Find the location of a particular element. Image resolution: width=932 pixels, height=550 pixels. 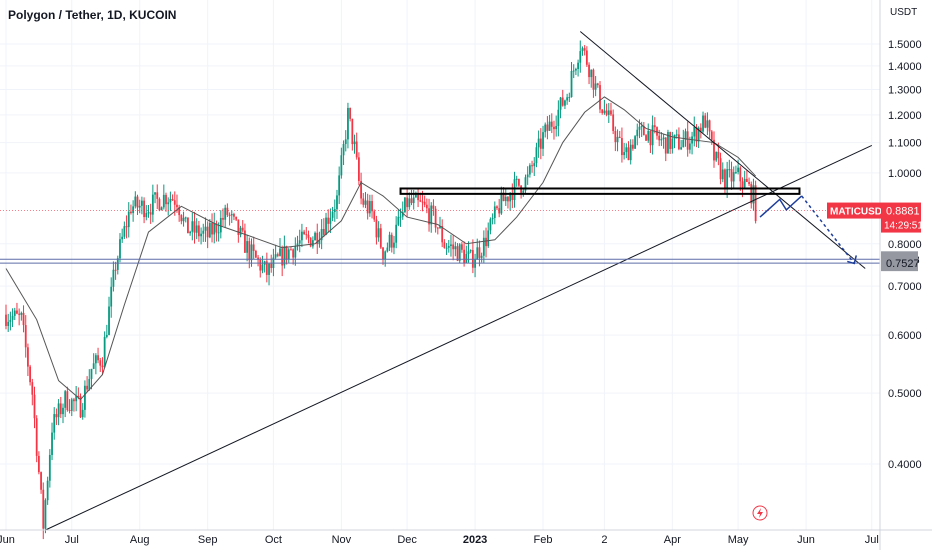

time-tick-label: Sep is located at coordinates (208, 540).